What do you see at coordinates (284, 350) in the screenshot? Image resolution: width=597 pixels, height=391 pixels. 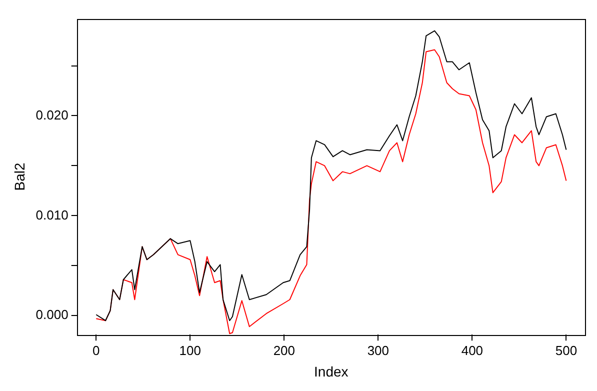 I see `x-tick-label: 200` at bounding box center [284, 350].